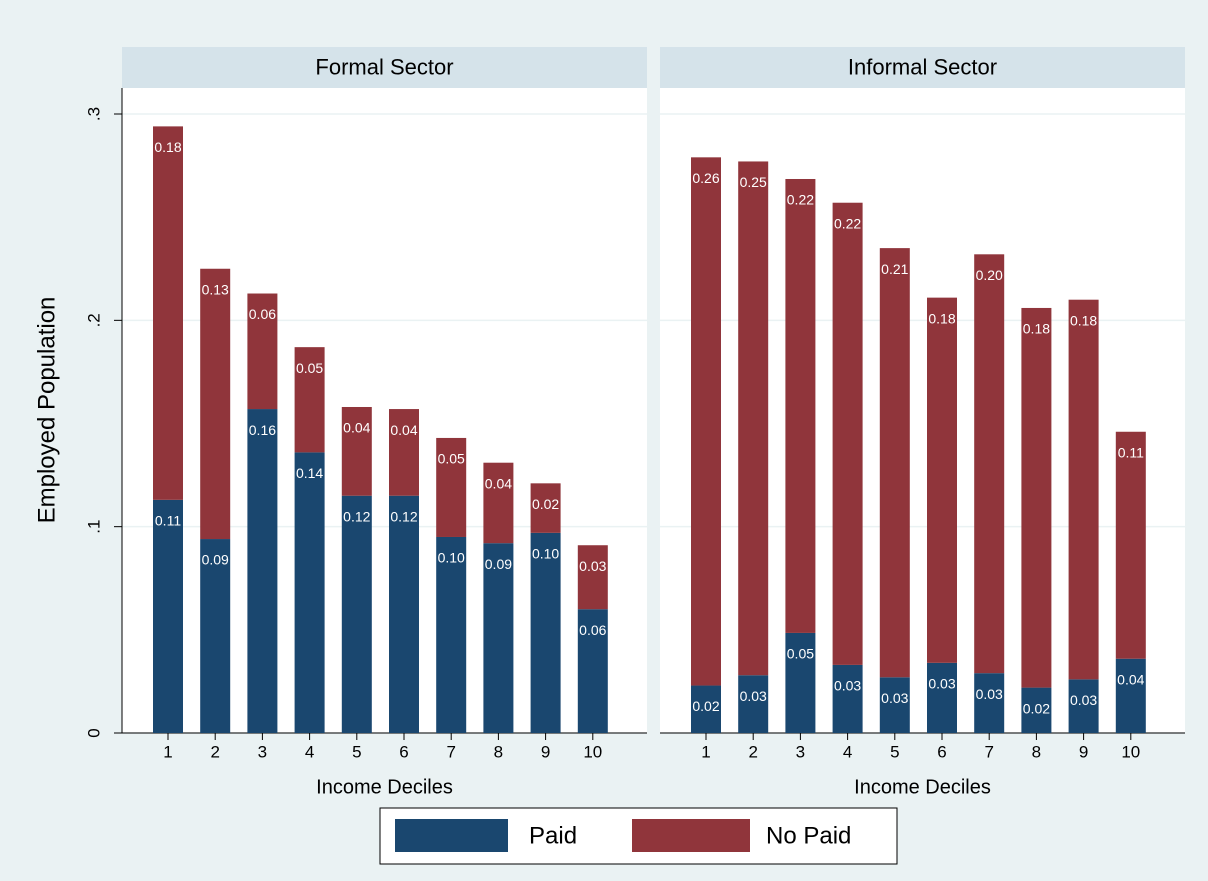 The image size is (1208, 881). What do you see at coordinates (847, 751) in the screenshot?
I see `x-tick-label: 4` at bounding box center [847, 751].